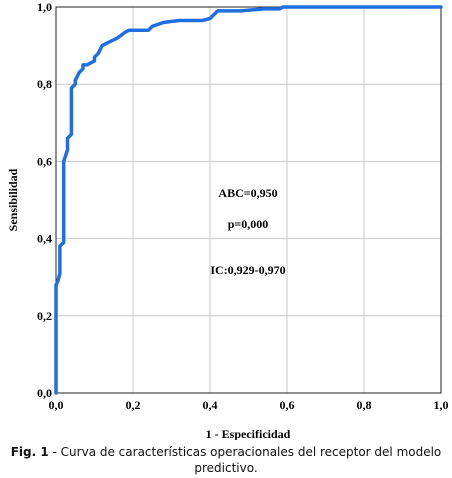  Describe the element at coordinates (441, 405) in the screenshot. I see `x-tick-label: 1,0` at that location.